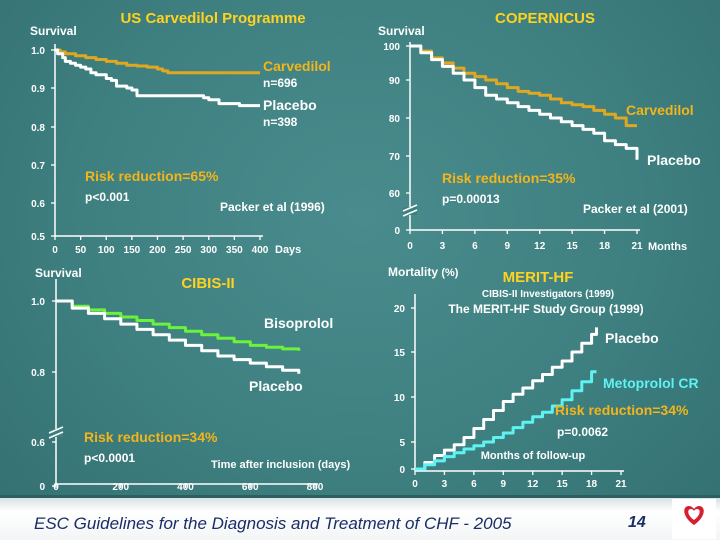 This screenshot has width=720, height=540. Describe the element at coordinates (152, 176) in the screenshot. I see `risk-reduction: Risk reduction=65%` at that location.